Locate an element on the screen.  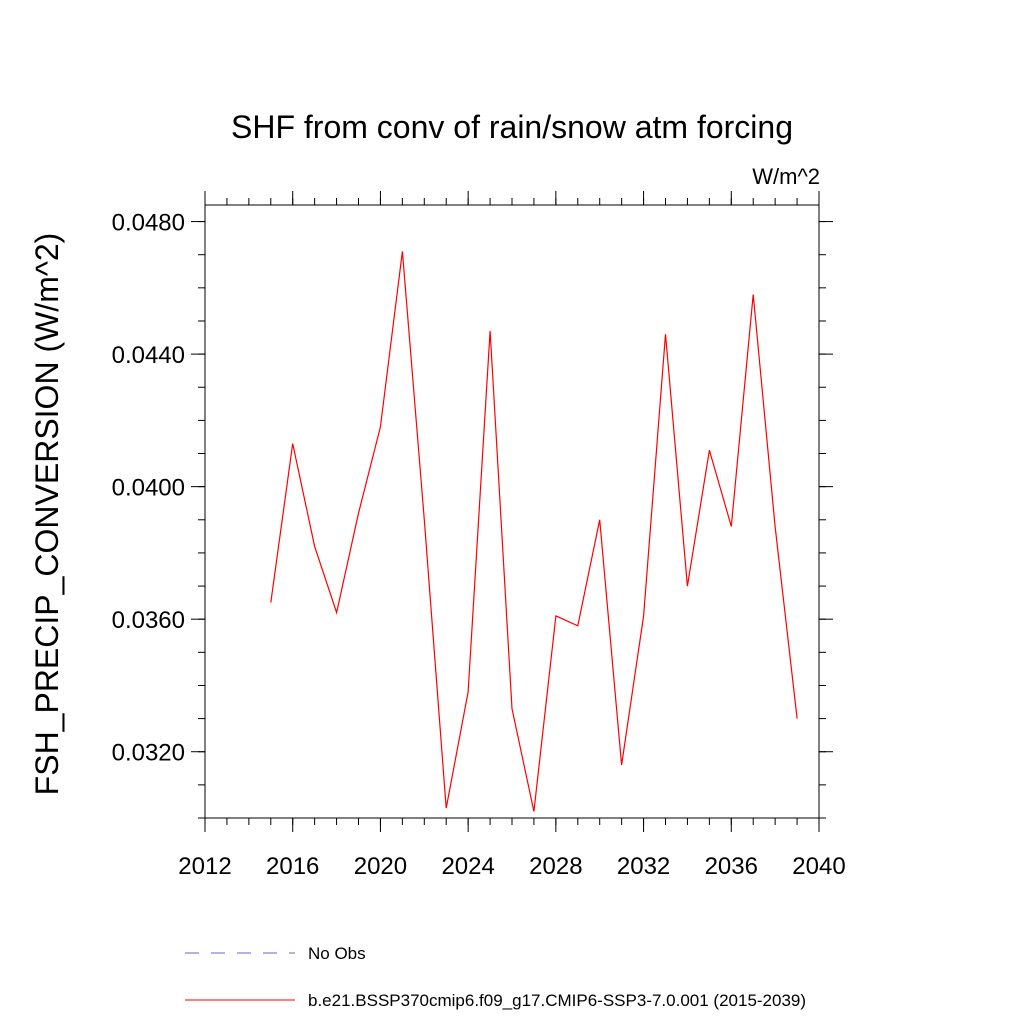
x-tick-label: 2032 is located at coordinates (643, 866).